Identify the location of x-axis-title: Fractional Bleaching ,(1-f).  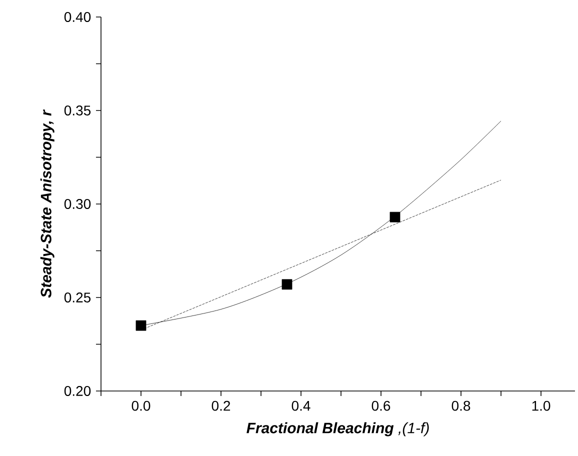
(337, 429).